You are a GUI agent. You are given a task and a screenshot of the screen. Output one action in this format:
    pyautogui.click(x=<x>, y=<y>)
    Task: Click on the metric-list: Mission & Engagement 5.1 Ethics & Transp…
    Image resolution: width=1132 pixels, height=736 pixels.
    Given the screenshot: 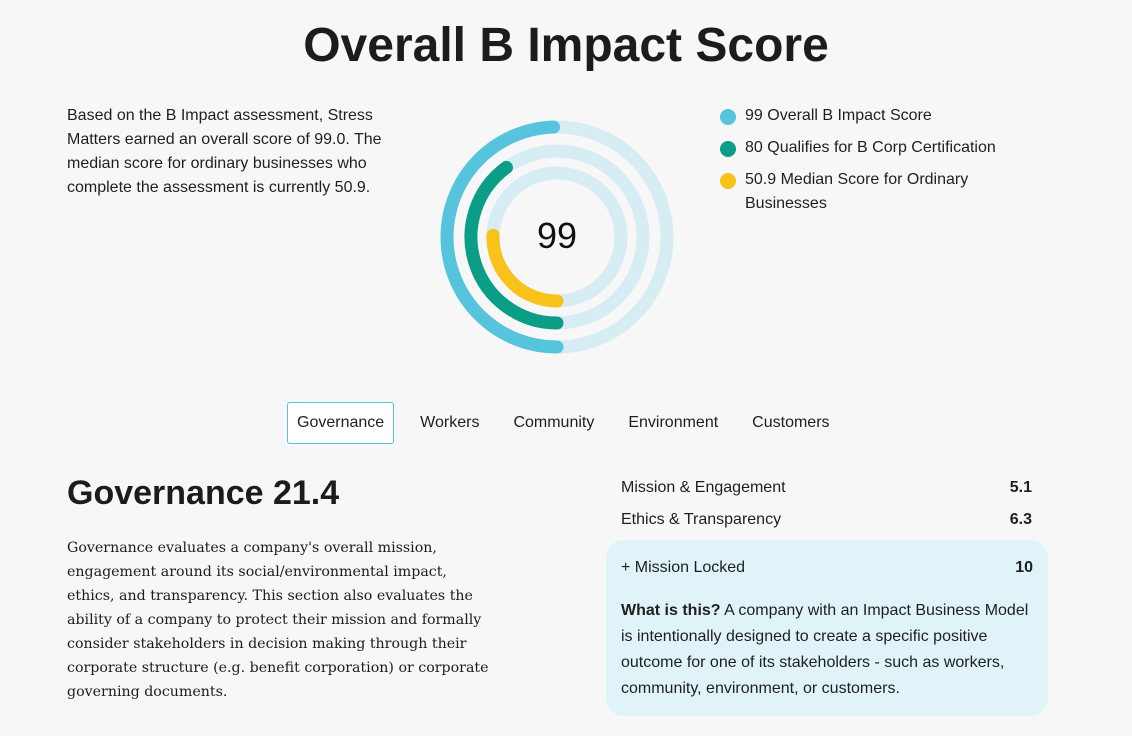 What is the action you would take?
    pyautogui.click(x=826, y=508)
    